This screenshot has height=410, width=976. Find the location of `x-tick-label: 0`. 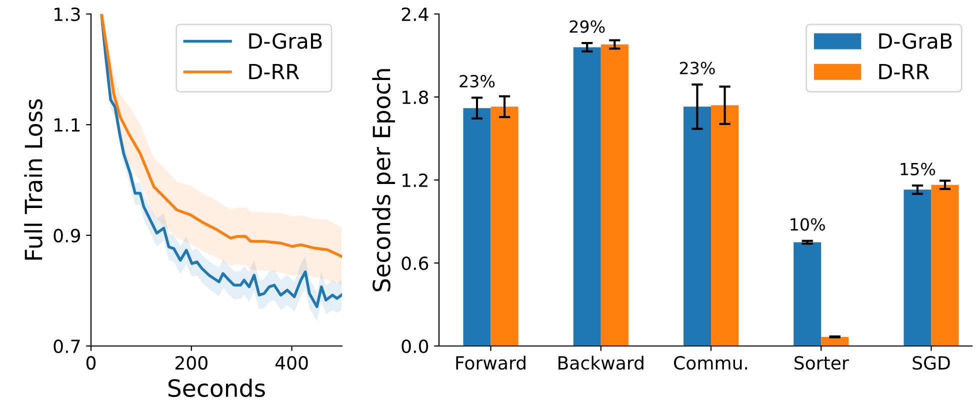

x-tick-label: 0 is located at coordinates (91, 363).